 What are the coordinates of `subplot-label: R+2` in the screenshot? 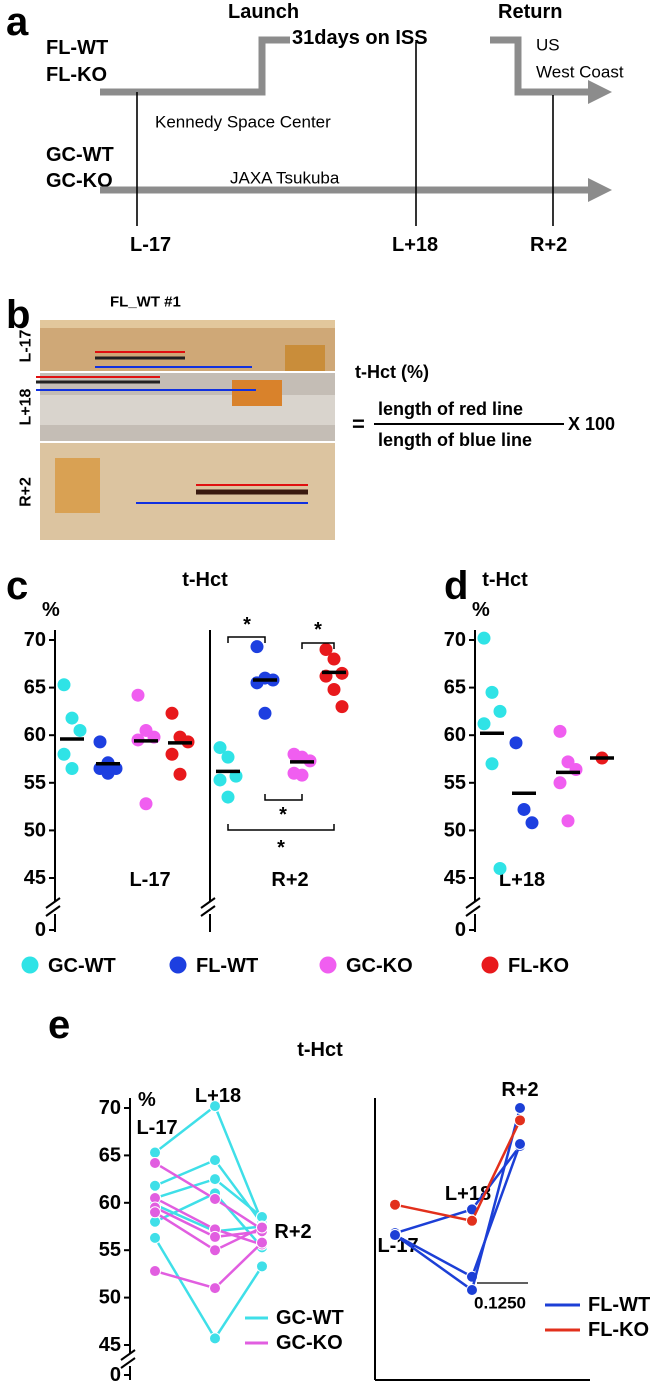 It's located at (289, 880).